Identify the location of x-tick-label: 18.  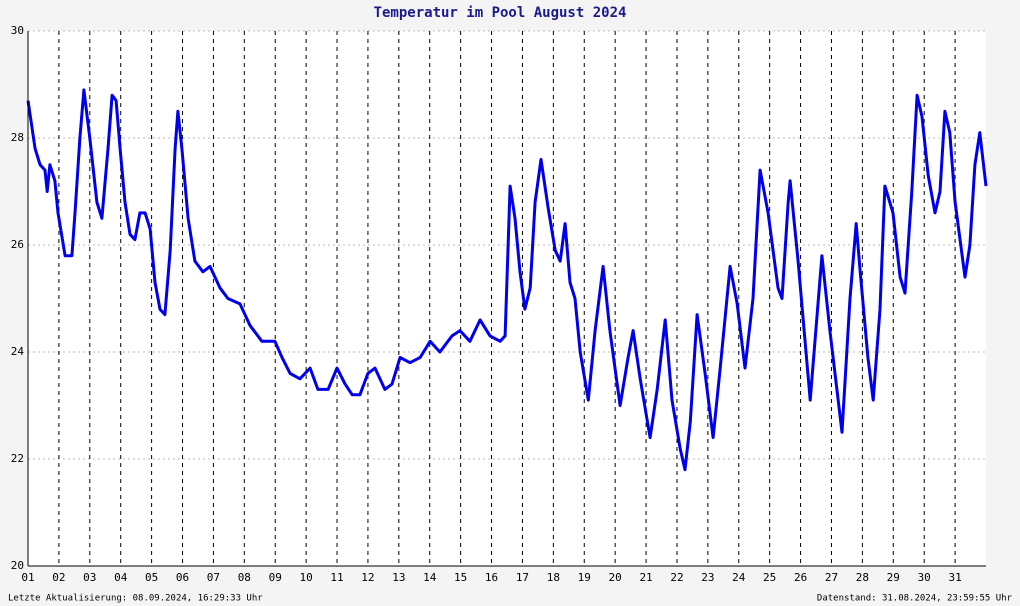
(553, 577).